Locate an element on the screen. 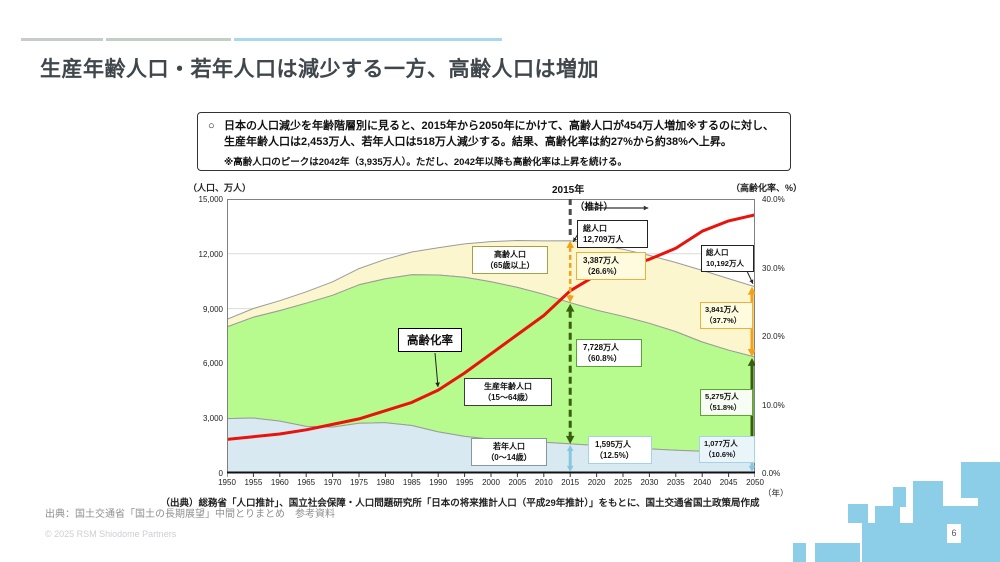 This screenshot has width=1000, height=562. x-tick: 1970 is located at coordinates (332, 482).